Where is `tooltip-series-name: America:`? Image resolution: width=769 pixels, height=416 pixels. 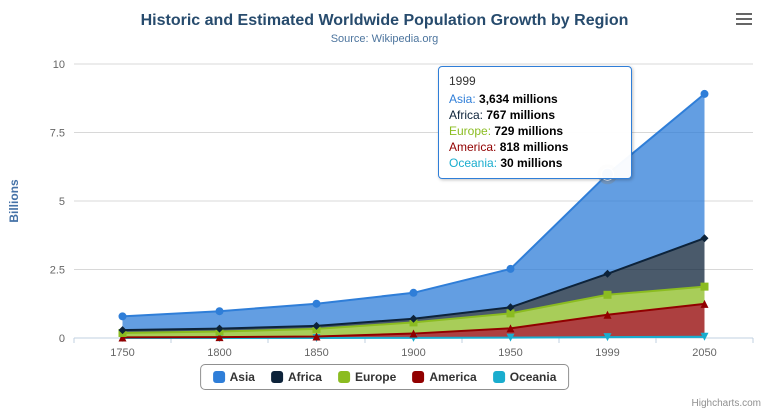 tooltip-series-name: America: is located at coordinates (474, 147).